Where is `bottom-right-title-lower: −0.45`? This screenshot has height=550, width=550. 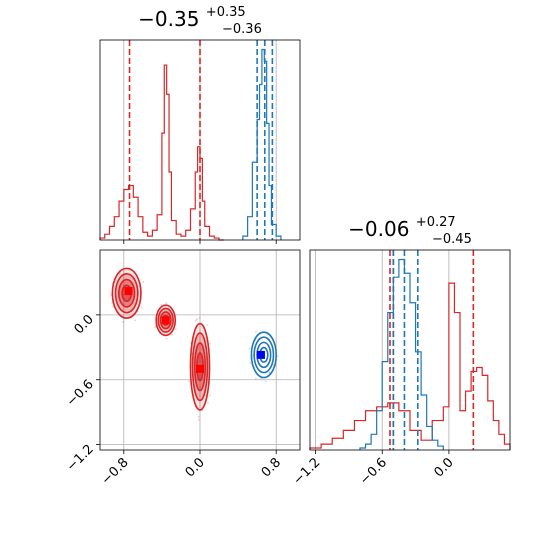
bottom-right-title-lower: −0.45 is located at coordinates (452, 239).